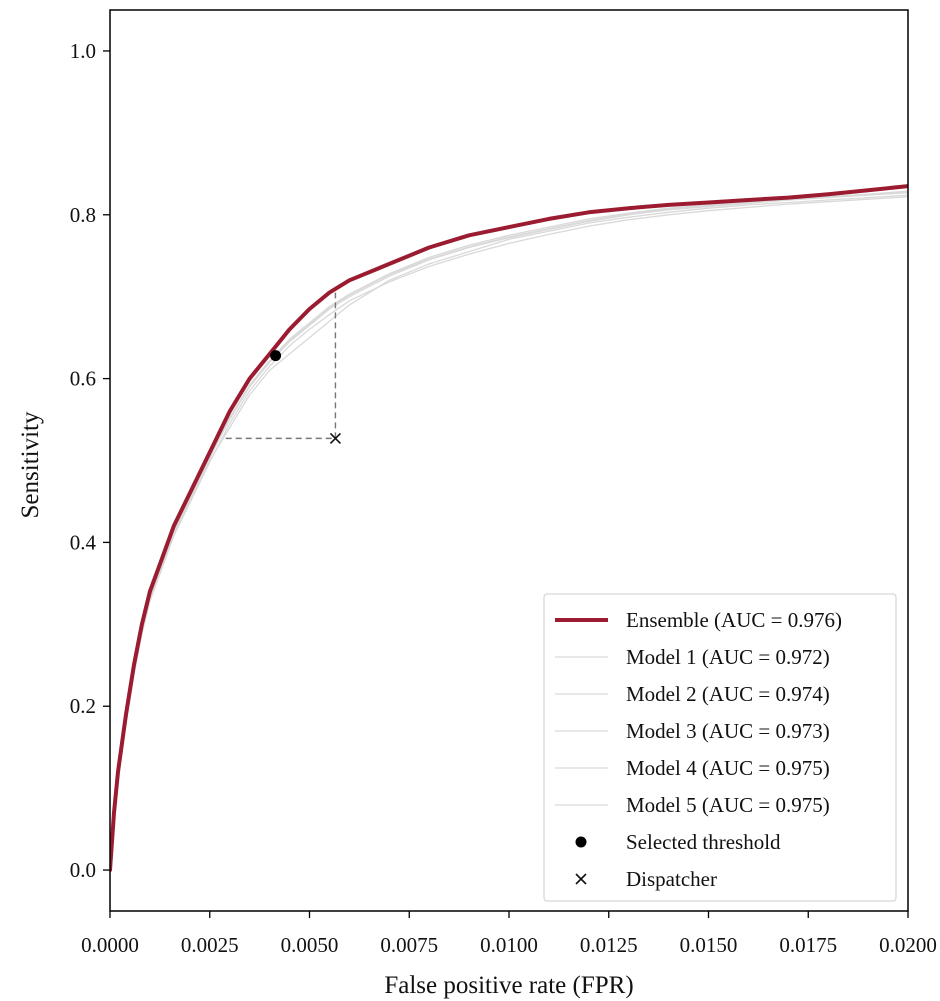  I want to click on legend-item-dispatcher: Dispatcher, so click(646, 879).